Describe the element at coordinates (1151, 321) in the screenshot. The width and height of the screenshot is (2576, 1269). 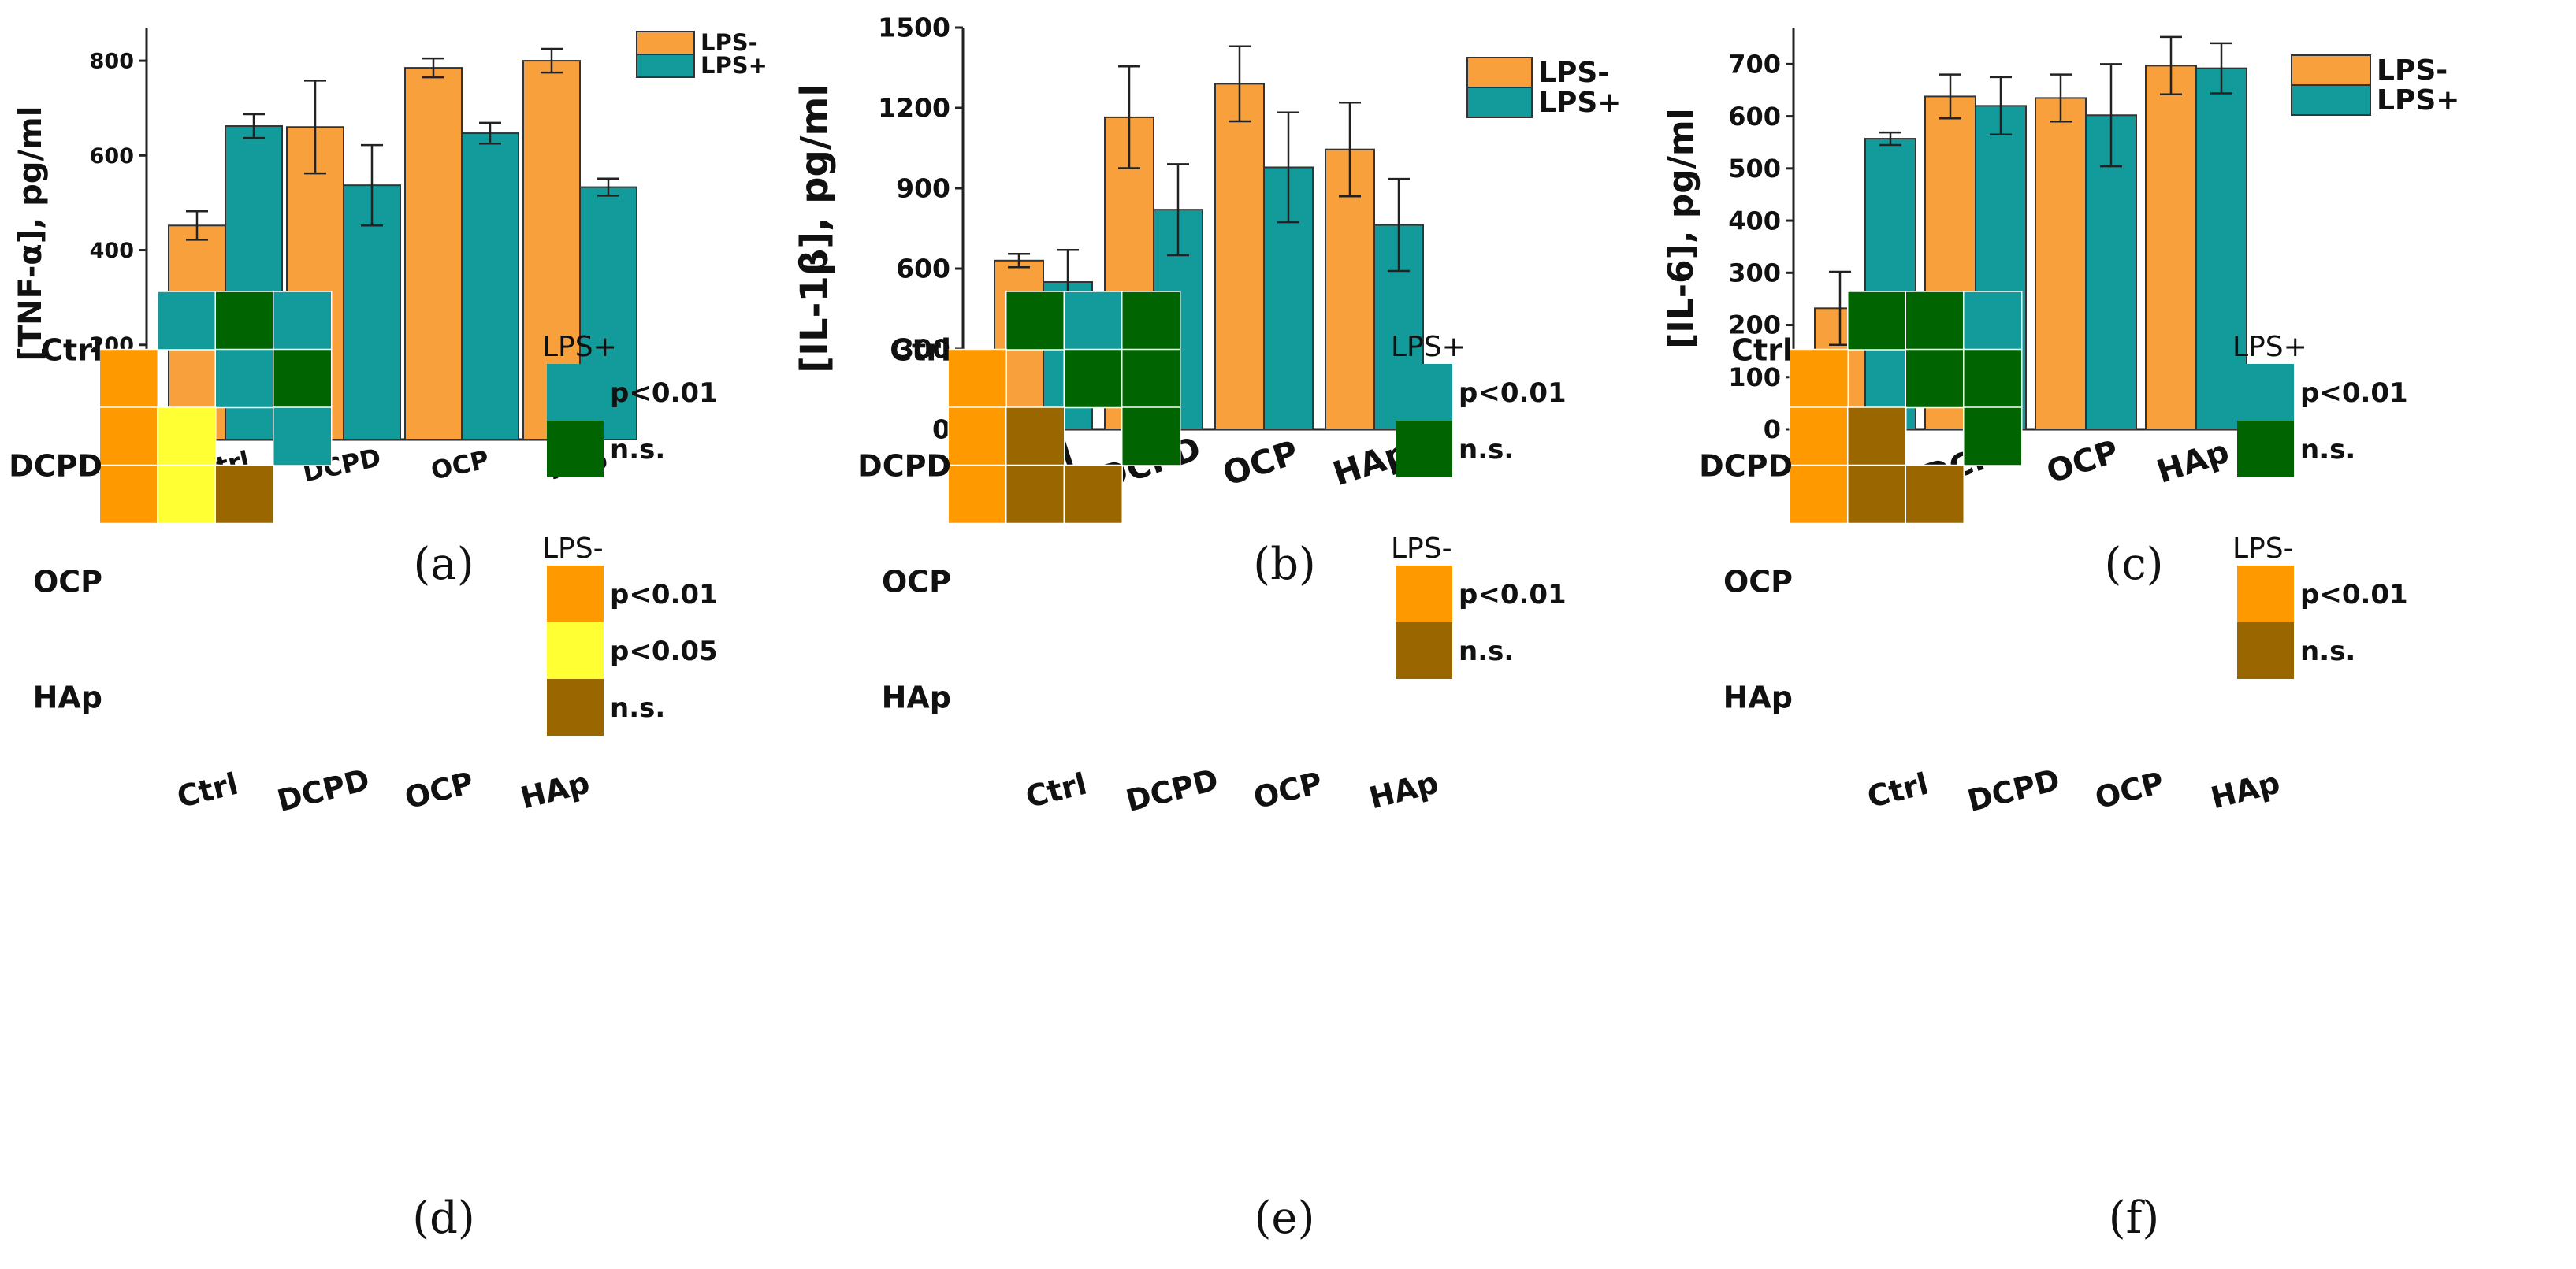
I see `cell-e-upper-Ctrl-HAp` at that location.